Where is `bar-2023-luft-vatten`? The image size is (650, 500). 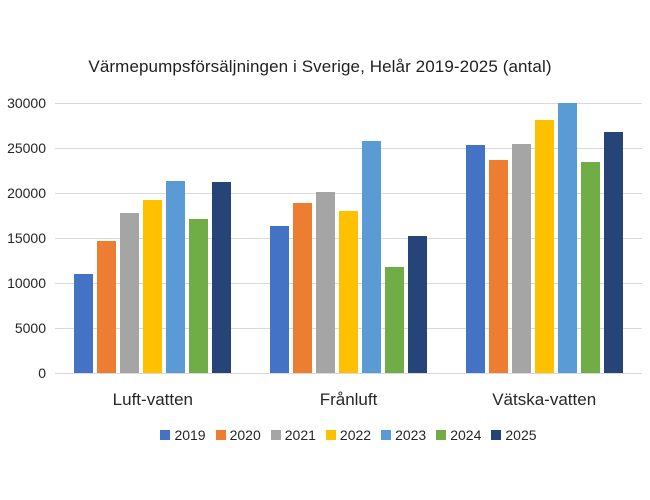
bar-2023-luft-vatten is located at coordinates (176, 277).